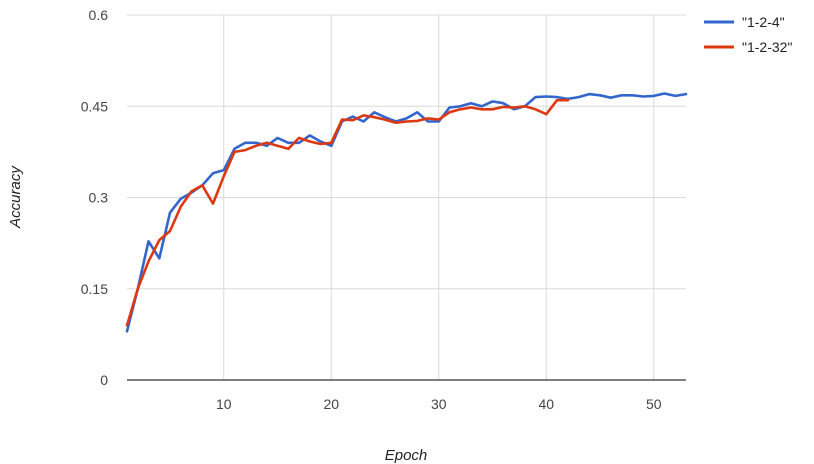 The width and height of the screenshot is (814, 464). I want to click on y-tick-labels: 0 0.15 0.3 0.45 0.6, so click(94, 197).